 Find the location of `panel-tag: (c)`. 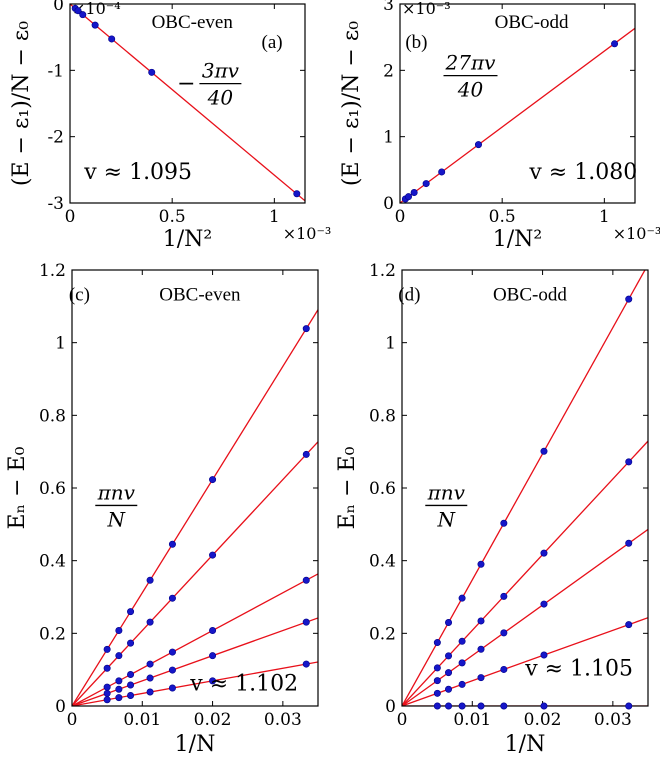

panel-tag: (c) is located at coordinates (79, 295).